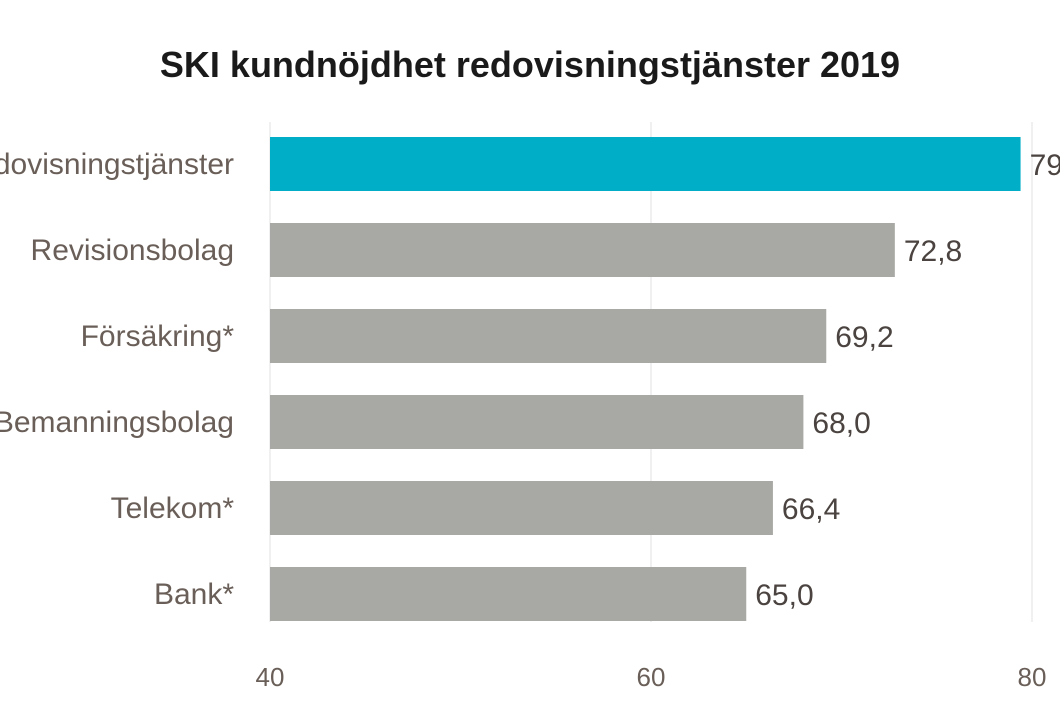 The height and width of the screenshot is (706, 1060). What do you see at coordinates (158, 336) in the screenshot?
I see `category-label: Försäkring*` at bounding box center [158, 336].